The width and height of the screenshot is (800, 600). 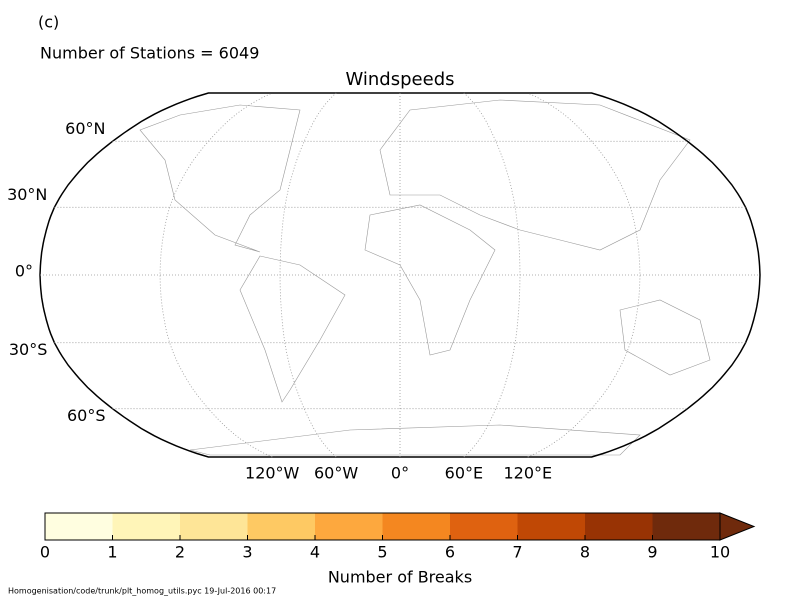 I want to click on lon-label: 120°E, so click(x=527, y=473).